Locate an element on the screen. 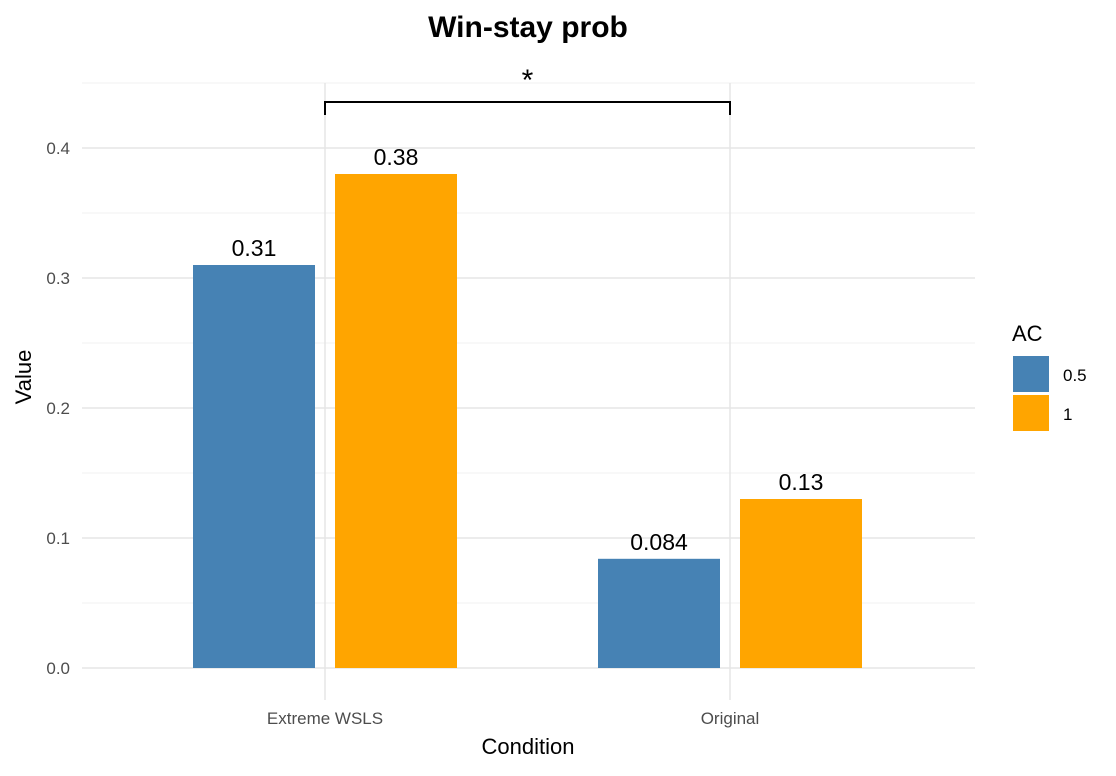 This screenshot has width=1116, height=776. y-tick-label: 0.1 is located at coordinates (58, 538).